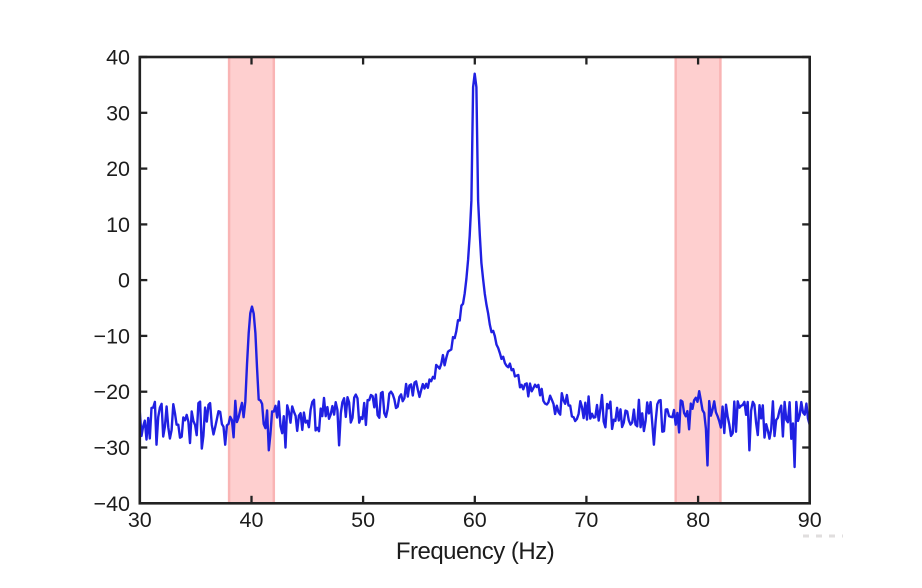 Image resolution: width=922 pixels, height=588 pixels. Describe the element at coordinates (112, 392) in the screenshot. I see `svg-text: −20` at that location.